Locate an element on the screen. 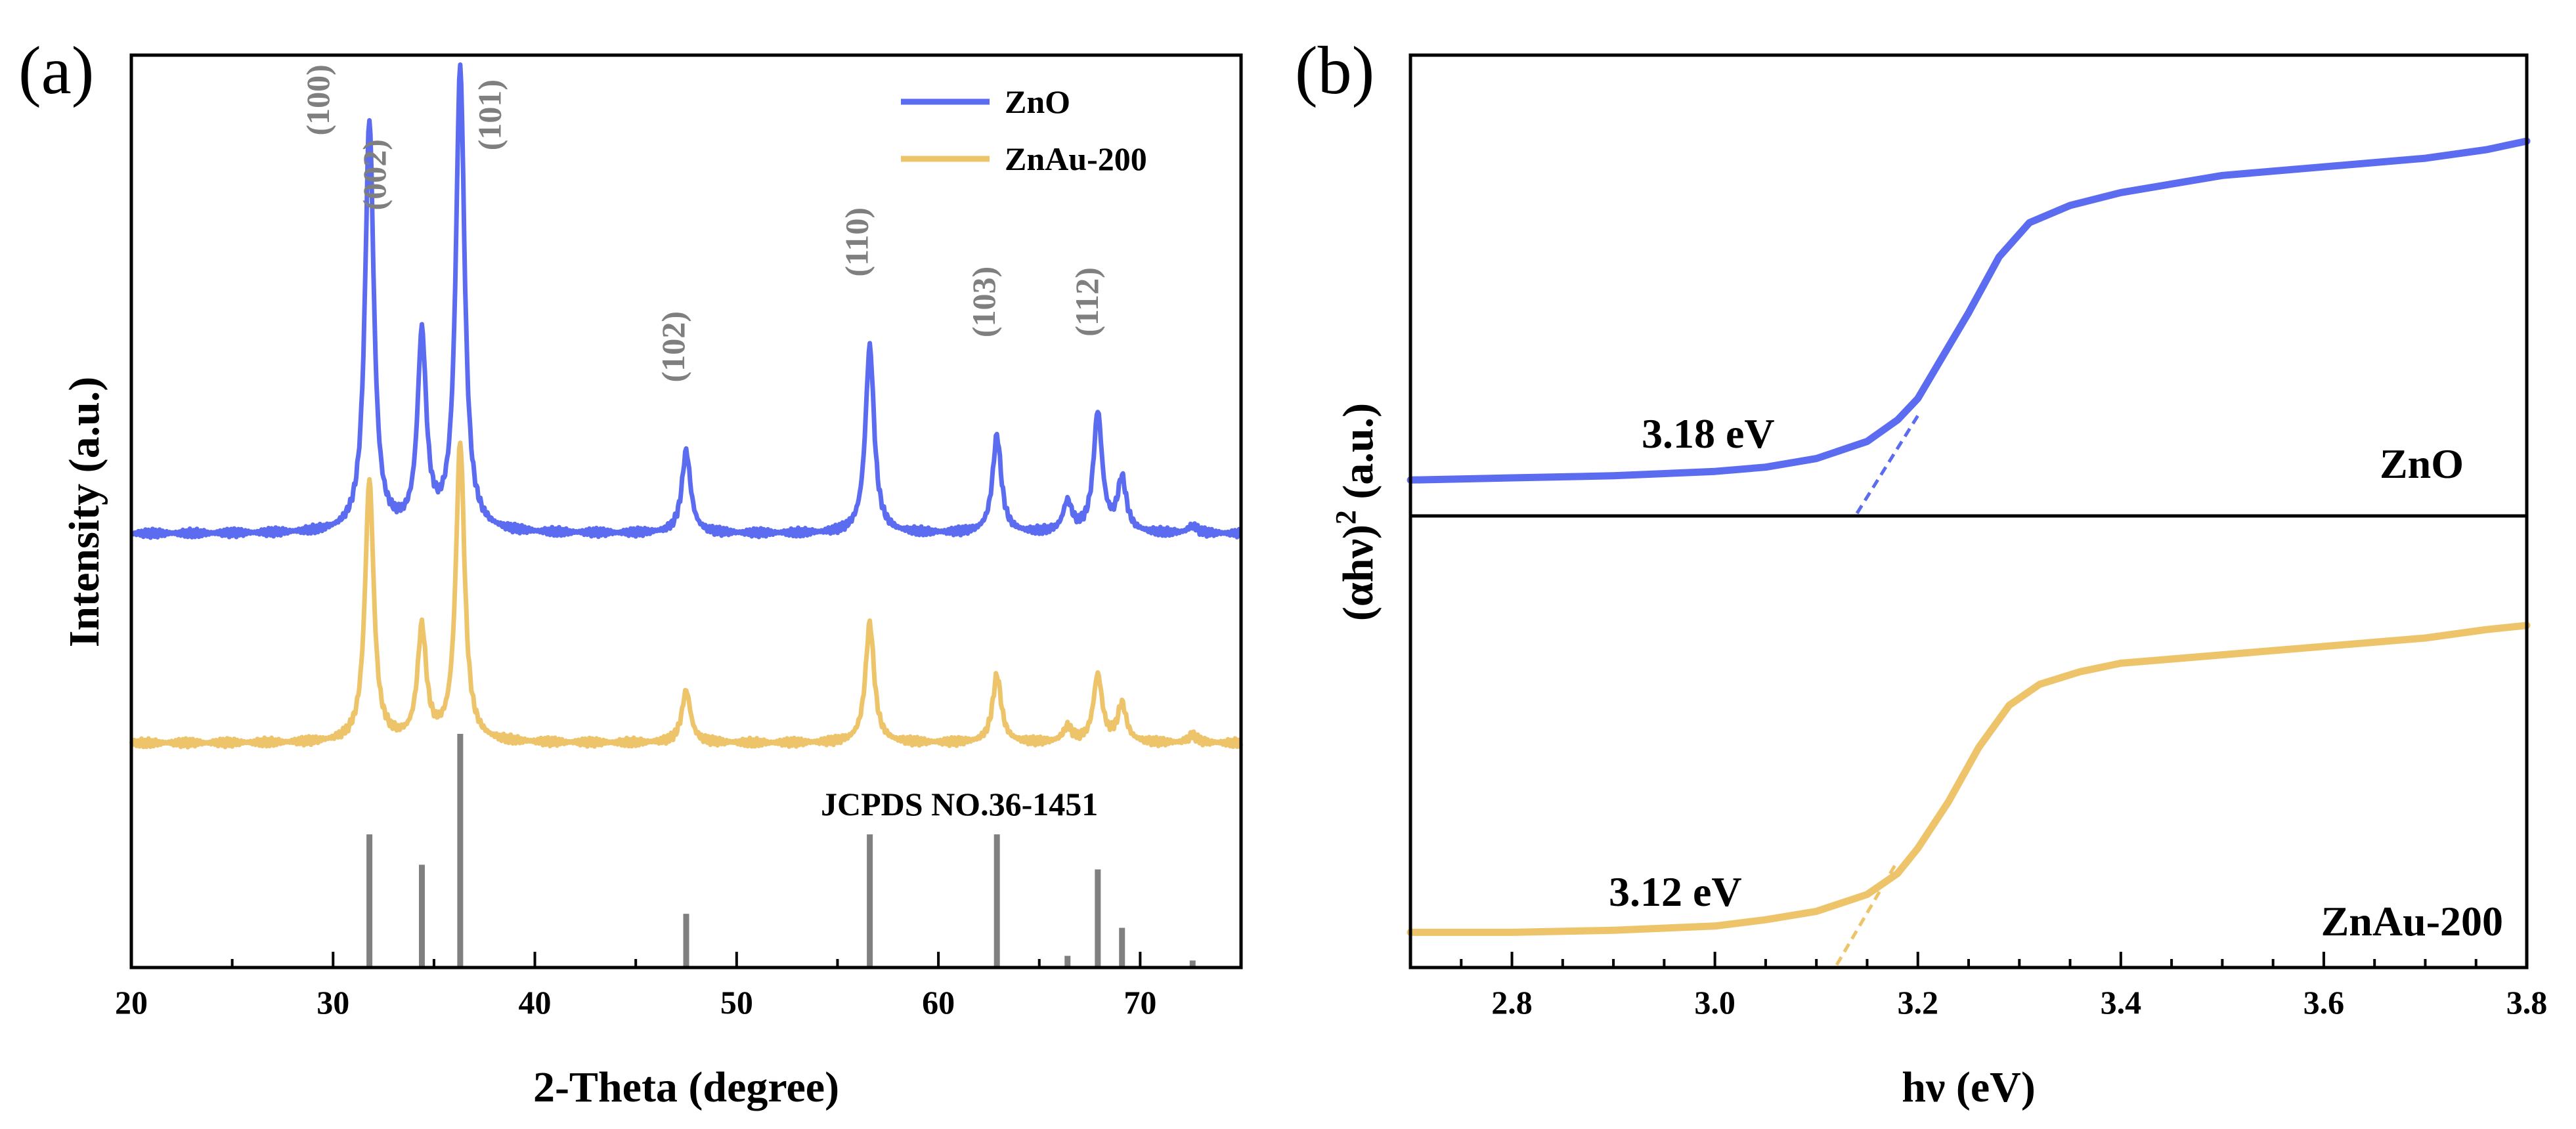  hkl-label: (110) is located at coordinates (857, 242).